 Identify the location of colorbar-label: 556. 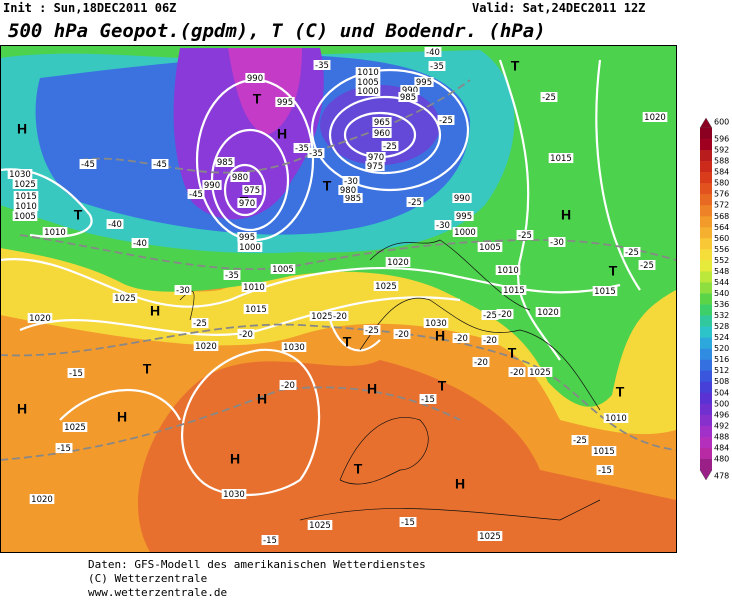
(721, 249).